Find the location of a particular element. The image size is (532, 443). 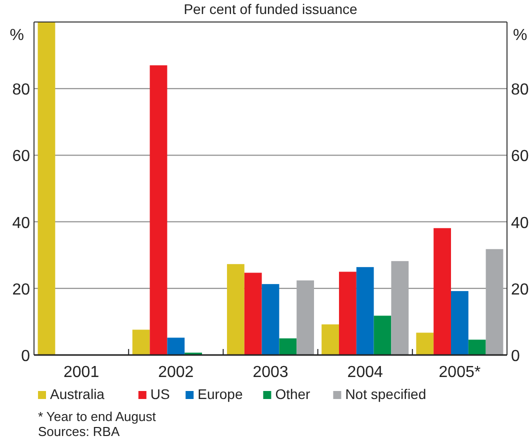

legend-label: Other is located at coordinates (293, 394).